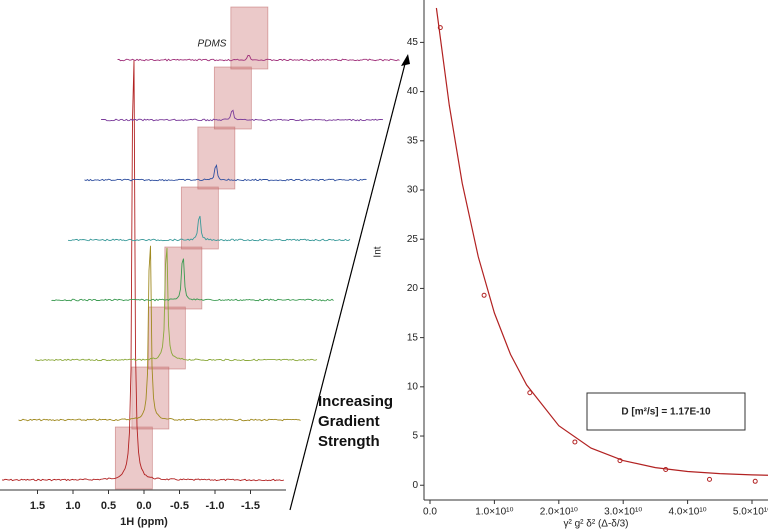 The width and height of the screenshot is (768, 532). What do you see at coordinates (413, 337) in the screenshot?
I see `y-tick-label: 15` at bounding box center [413, 337].